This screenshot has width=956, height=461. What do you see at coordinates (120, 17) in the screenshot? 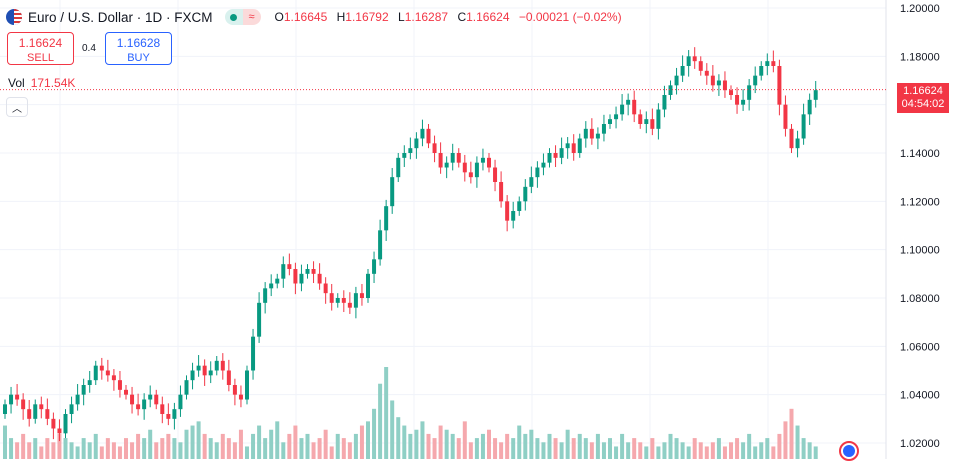
I see `symbol-title: Euro / U.S. Dollar · 1D · FXCM` at bounding box center [120, 17].